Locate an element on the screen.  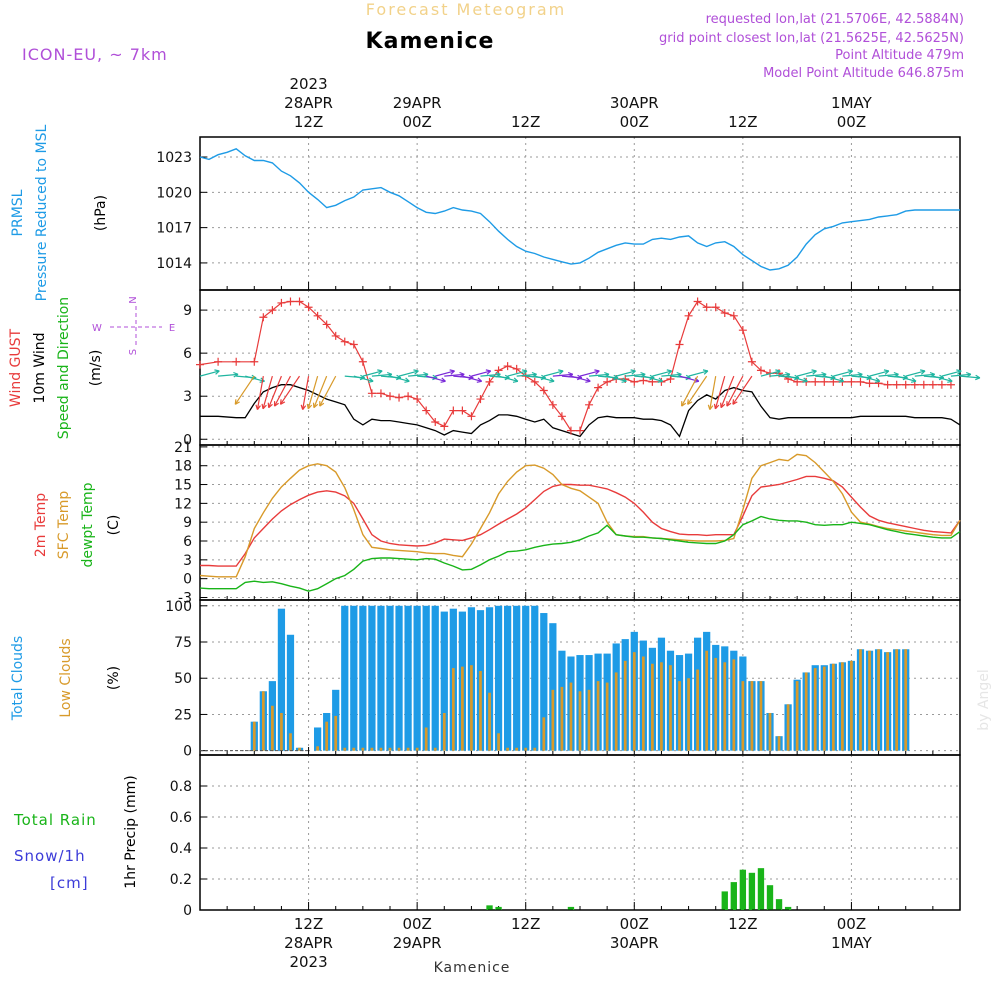
y-tick-label: 1017 is located at coordinates (174, 229).